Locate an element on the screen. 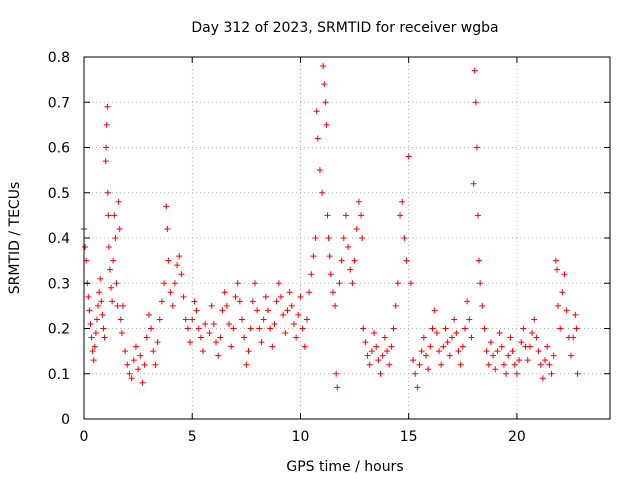 Image resolution: width=640 pixels, height=480 pixels. y-tick-label: 0.7 is located at coordinates (59, 103).